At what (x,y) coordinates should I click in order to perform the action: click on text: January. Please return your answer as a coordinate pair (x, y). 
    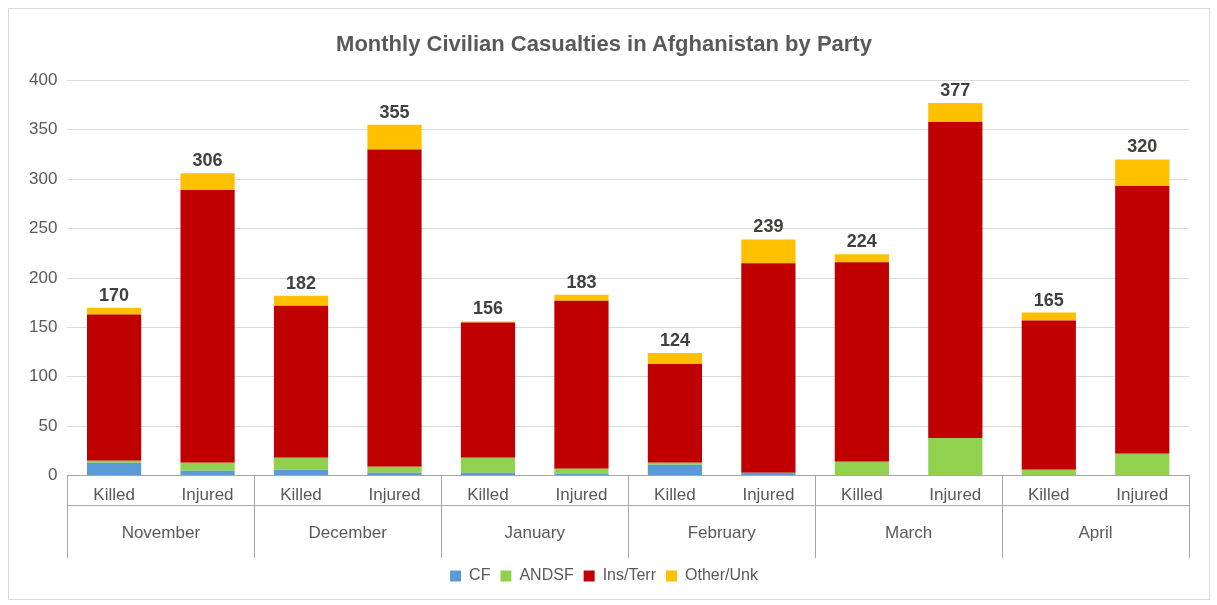
    Looking at the image, I should click on (535, 533).